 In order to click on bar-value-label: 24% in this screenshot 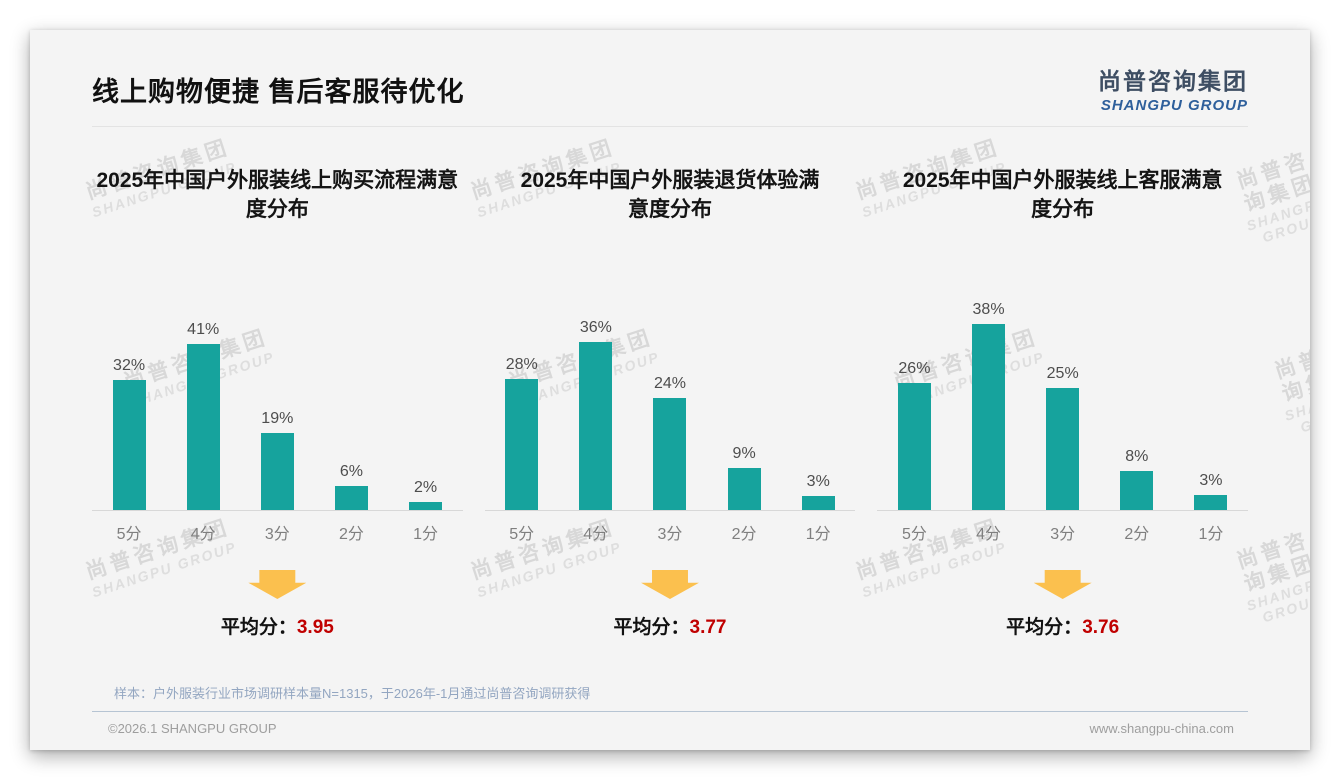, I will do `click(669, 383)`.